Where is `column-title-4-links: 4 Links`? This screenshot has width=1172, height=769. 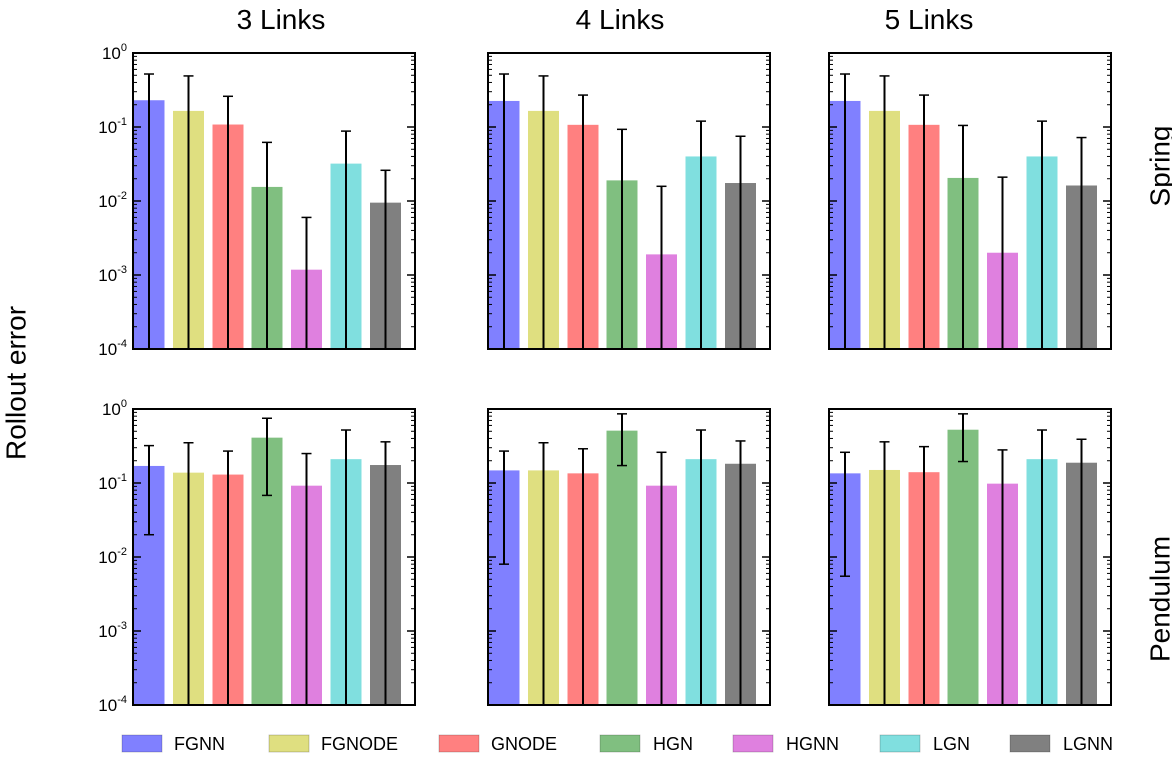 column-title-4-links: 4 Links is located at coordinates (620, 19).